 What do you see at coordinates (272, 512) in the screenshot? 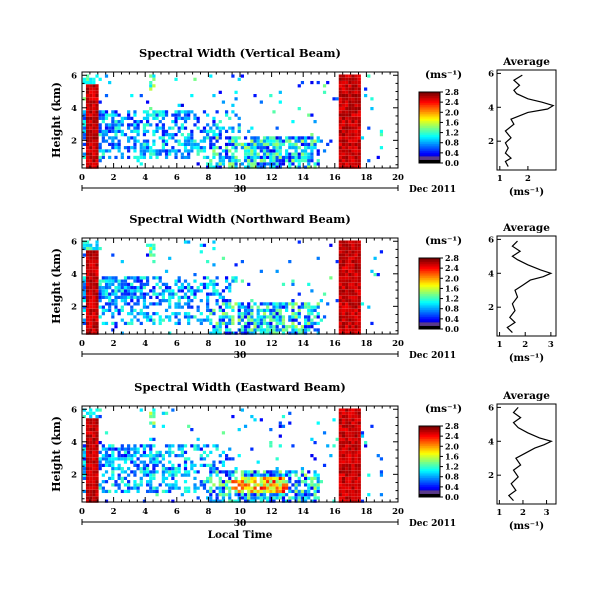
I see `x-tick-label: 12` at bounding box center [272, 512].